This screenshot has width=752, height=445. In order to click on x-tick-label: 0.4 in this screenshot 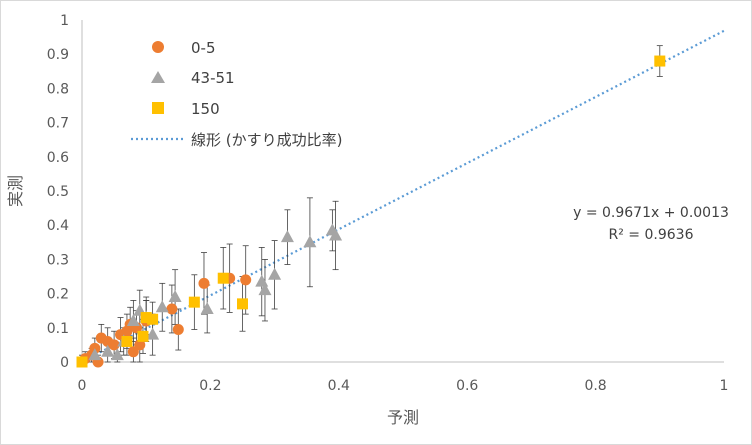, I will do `click(339, 386)`.